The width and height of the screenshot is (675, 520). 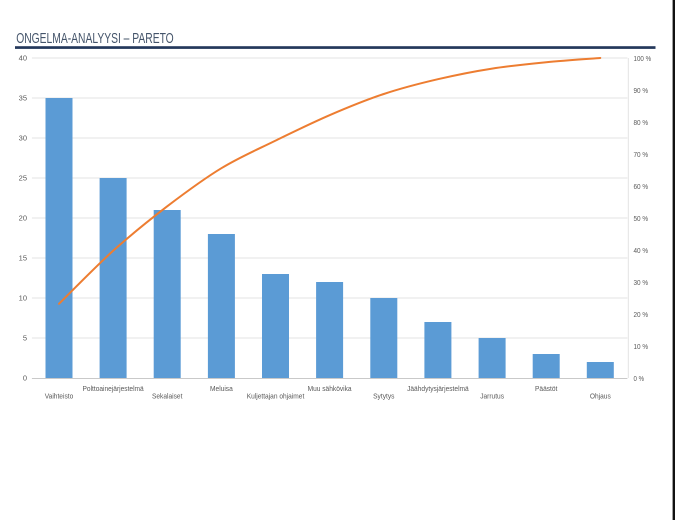 I want to click on svg-text: Ohjaus, so click(x=600, y=396).